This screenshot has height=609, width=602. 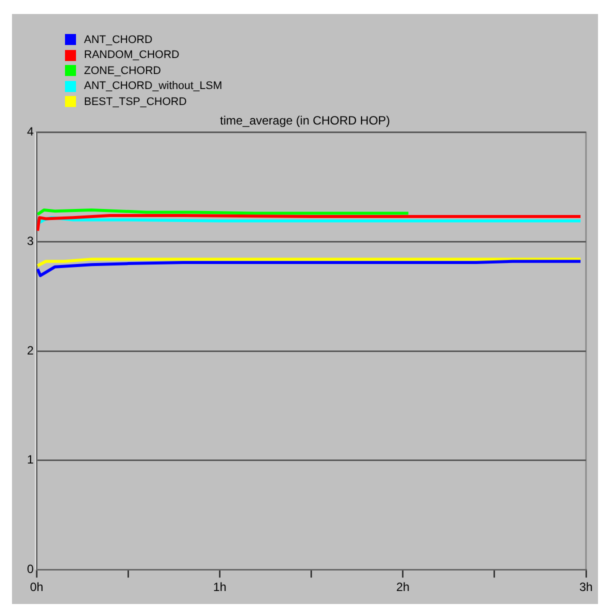 What do you see at coordinates (153, 86) in the screenshot?
I see `legend-label: ANT_CHORD_without_LSM` at bounding box center [153, 86].